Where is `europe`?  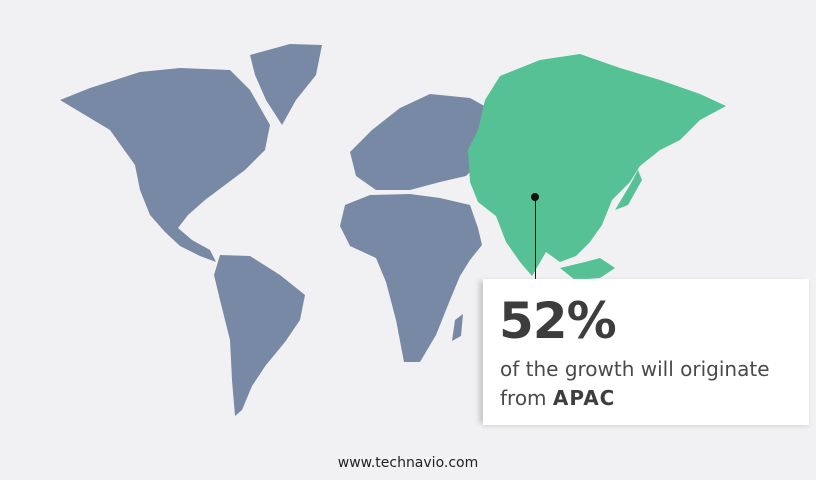
europe is located at coordinates (419, 142).